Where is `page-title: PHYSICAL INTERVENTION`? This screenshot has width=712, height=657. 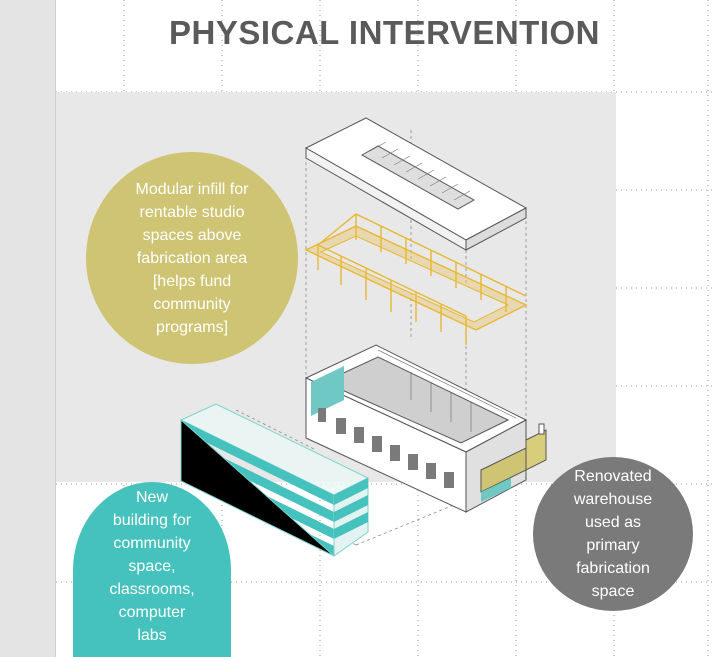
page-title: PHYSICAL INTERVENTION is located at coordinates (384, 32).